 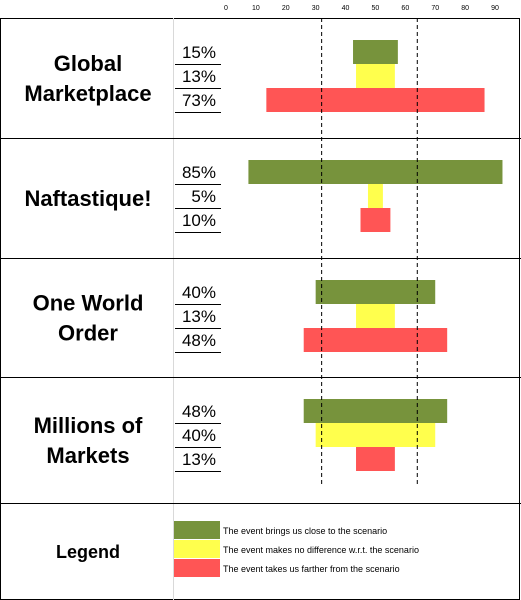 What do you see at coordinates (88, 552) in the screenshot?
I see `legend-title: Legend` at bounding box center [88, 552].